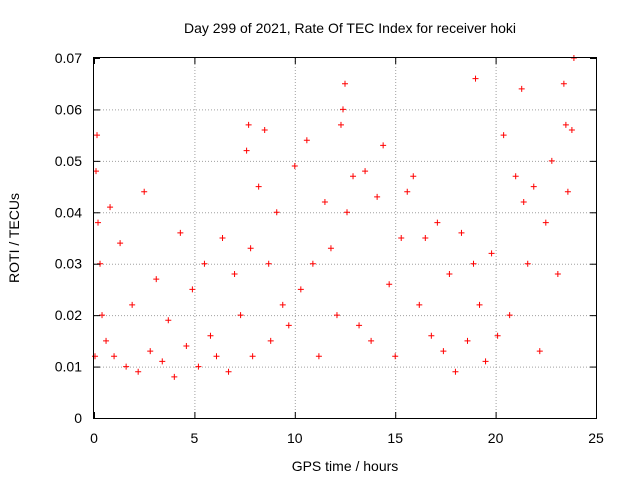 Image resolution: width=640 pixels, height=480 pixels. I want to click on y-axis-title: ROTI / TECUs, so click(14, 238).